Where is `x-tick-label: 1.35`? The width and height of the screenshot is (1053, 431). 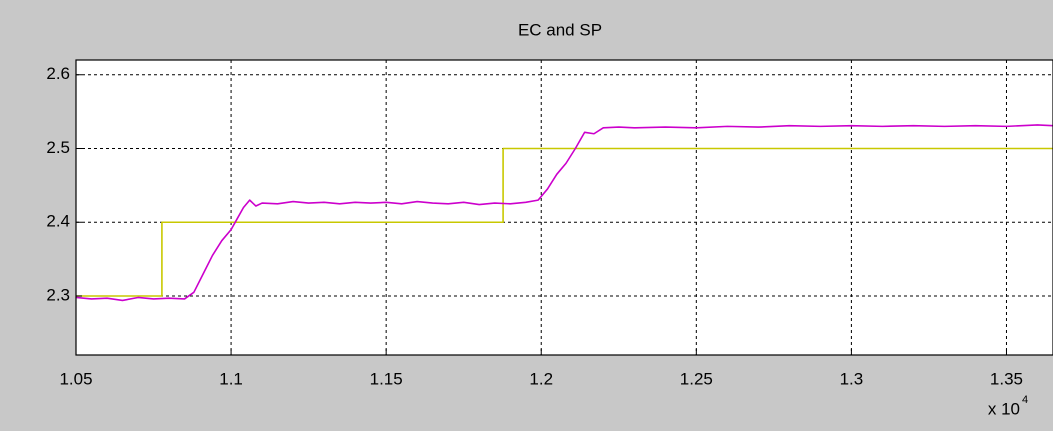 x-tick-label: 1.35 is located at coordinates (1006, 378).